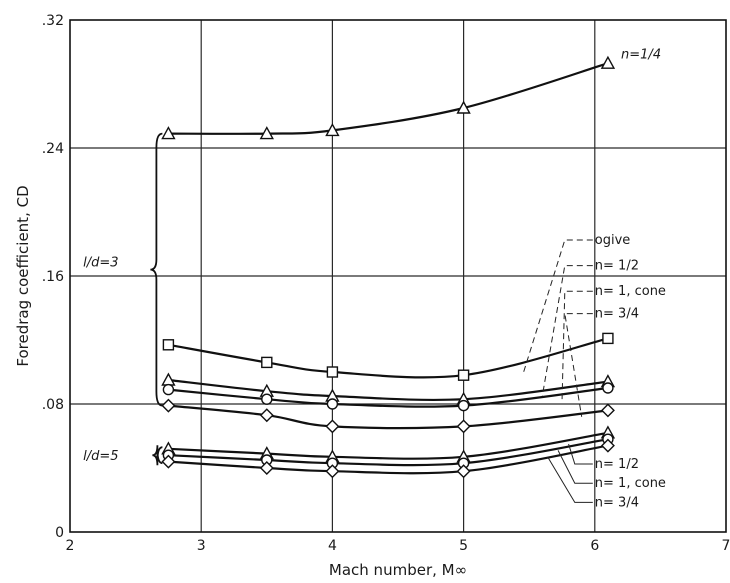 This screenshot has width=730, height=583. Describe the element at coordinates (398, 546) in the screenshot. I see `x-tick-labels: 2 3 4 5 6 7` at that location.